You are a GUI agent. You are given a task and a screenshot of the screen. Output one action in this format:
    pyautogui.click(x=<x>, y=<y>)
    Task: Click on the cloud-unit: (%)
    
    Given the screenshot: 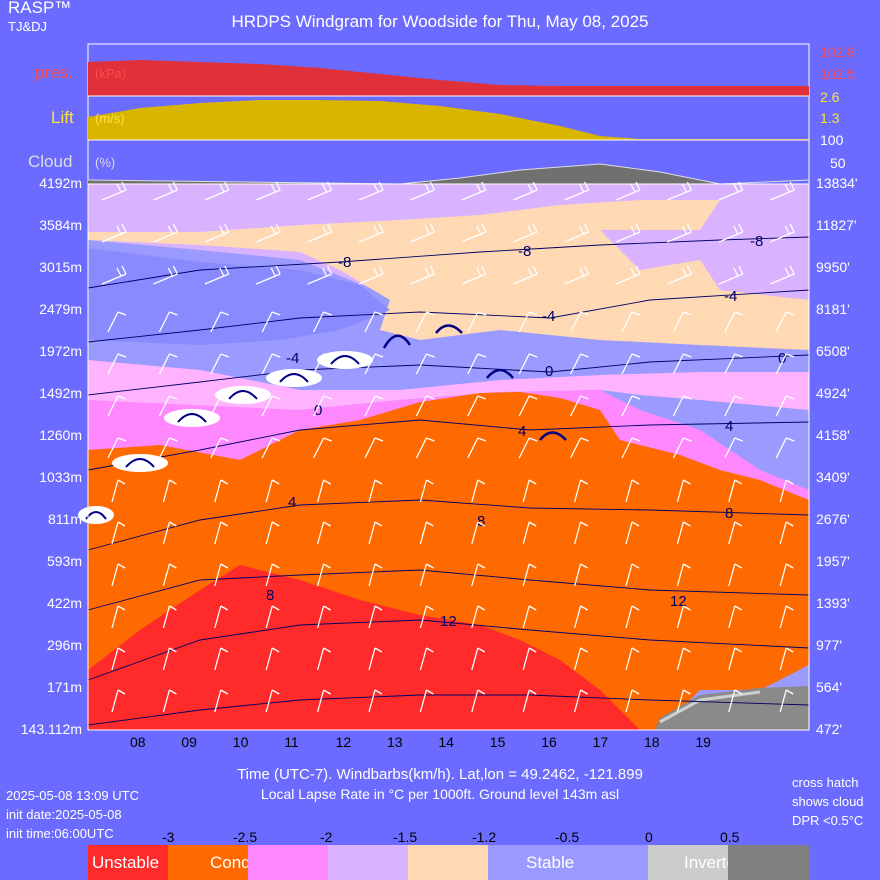 What is the action you would take?
    pyautogui.click(x=105, y=162)
    